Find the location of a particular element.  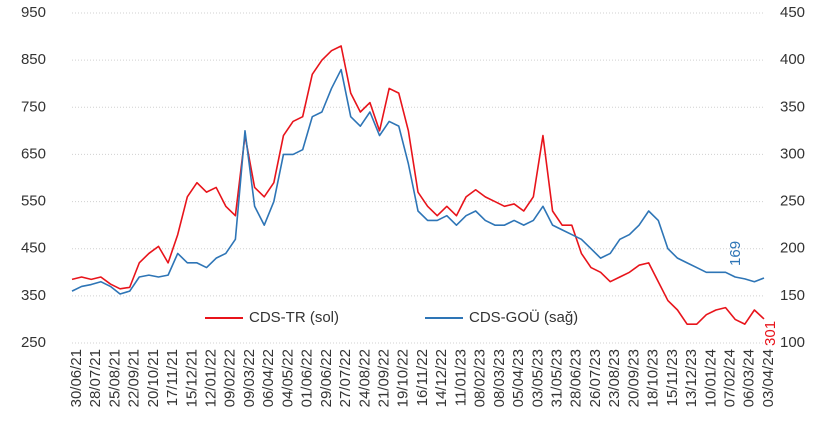

x-tick-label: 20/10/21 is located at coordinates (153, 378).